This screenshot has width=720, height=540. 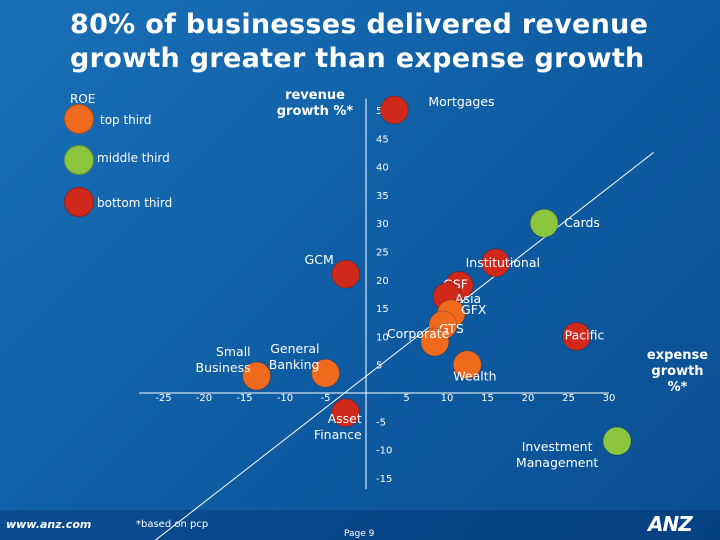 What do you see at coordinates (135, 203) in the screenshot?
I see `legend-label-bottom-third: bottom third` at bounding box center [135, 203].